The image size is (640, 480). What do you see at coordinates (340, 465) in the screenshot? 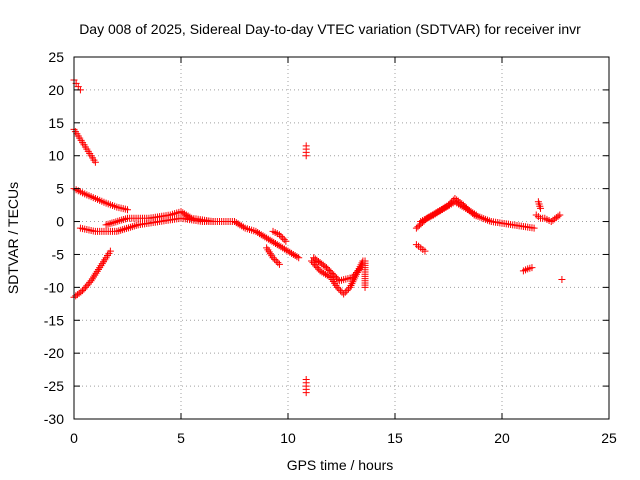
I see `x-axis-label: GPS time / hours` at bounding box center [340, 465].